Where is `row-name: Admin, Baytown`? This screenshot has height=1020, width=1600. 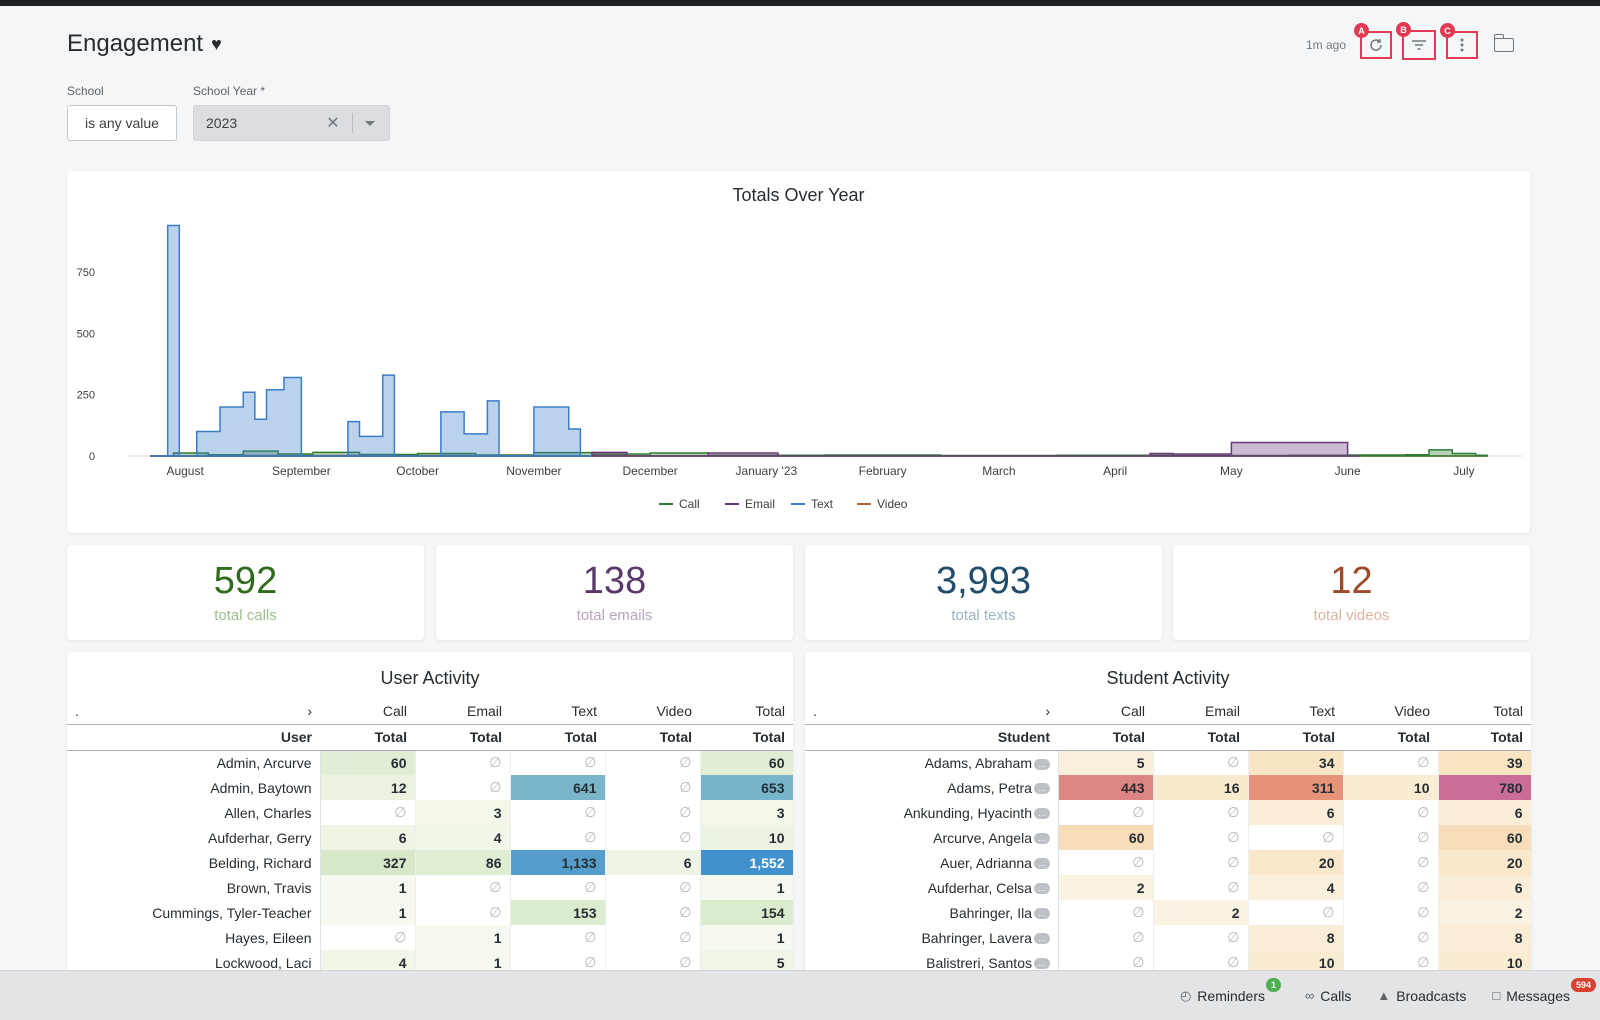
row-name: Admin, Baytown is located at coordinates (194, 787).